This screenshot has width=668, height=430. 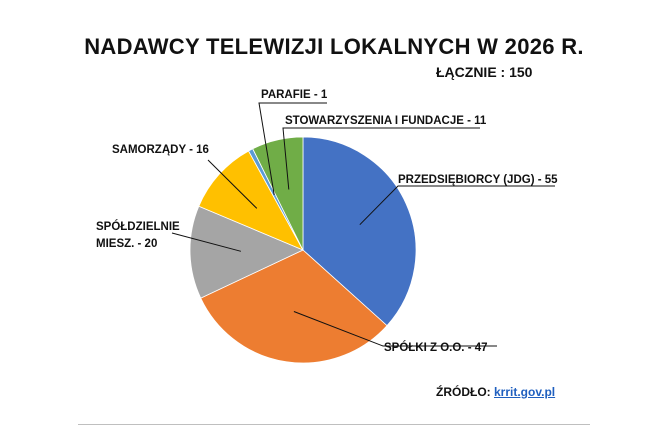 I want to click on slice-label-1: PRZEDSIĘBIORCY (JDG) - 55, so click(x=478, y=180).